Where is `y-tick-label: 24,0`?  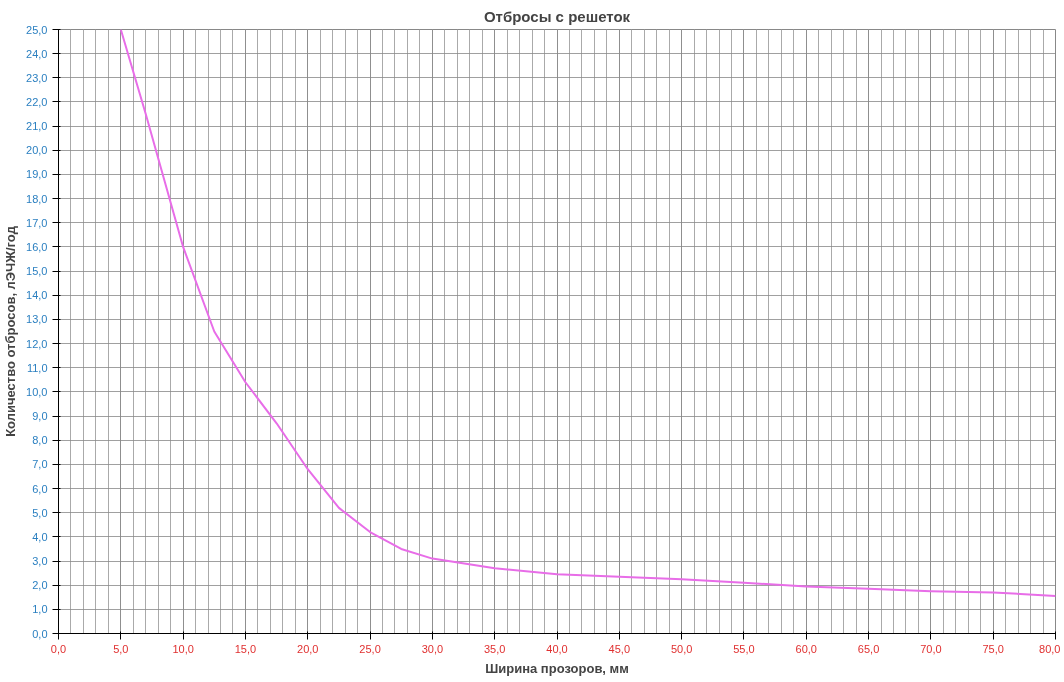 y-tick-label: 24,0 is located at coordinates (37, 53).